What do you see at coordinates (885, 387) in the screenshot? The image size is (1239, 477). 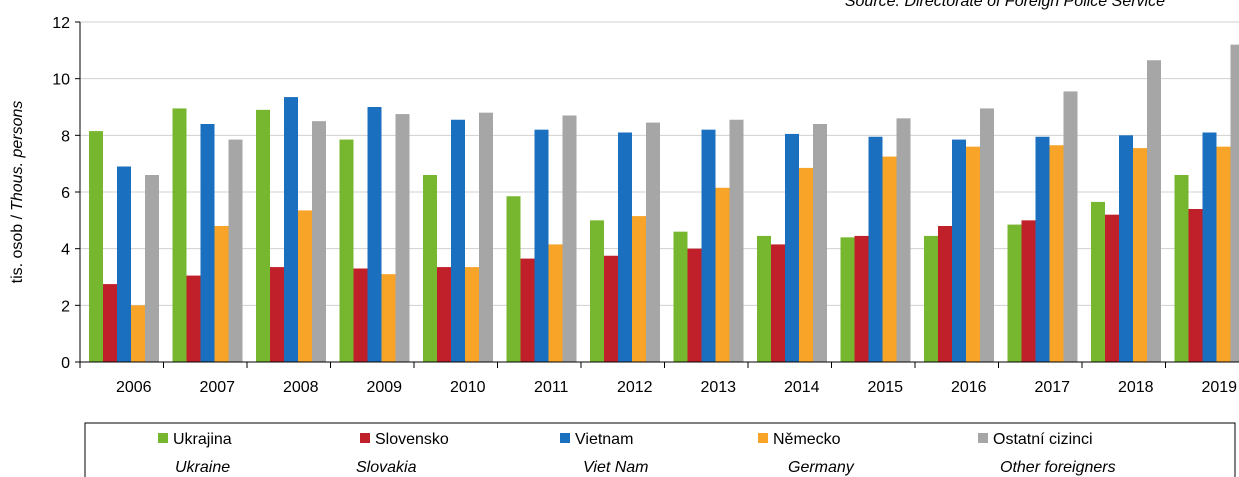 I see `x-tick-label: 2015` at bounding box center [885, 387].